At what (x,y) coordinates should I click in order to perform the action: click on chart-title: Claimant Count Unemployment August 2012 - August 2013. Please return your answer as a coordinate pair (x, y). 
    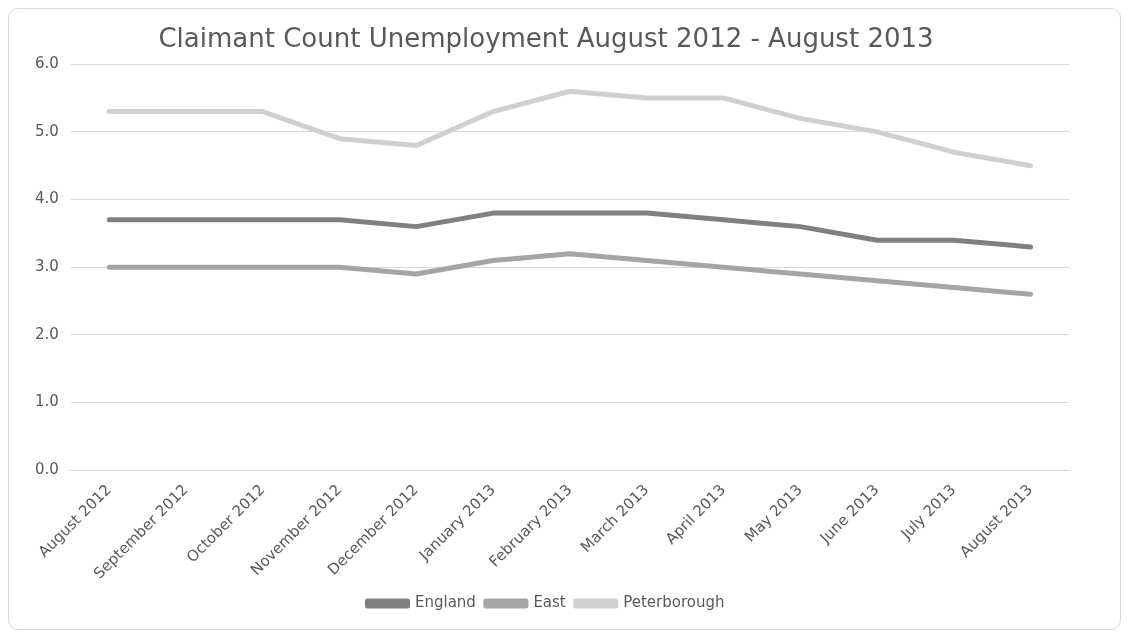
    Looking at the image, I should click on (546, 38).